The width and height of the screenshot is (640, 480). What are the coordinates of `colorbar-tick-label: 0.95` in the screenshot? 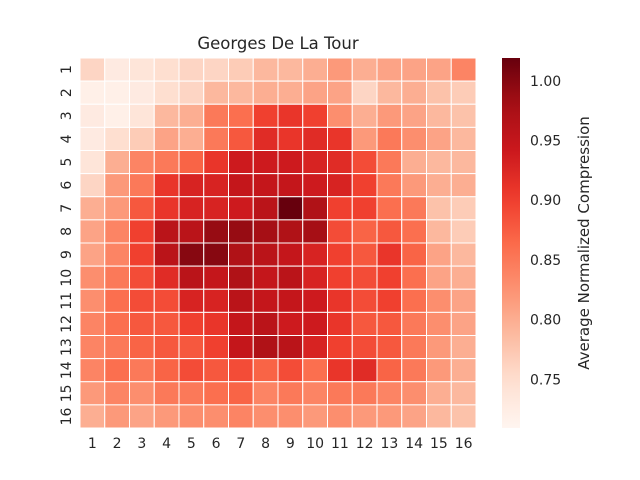 It's located at (545, 142).